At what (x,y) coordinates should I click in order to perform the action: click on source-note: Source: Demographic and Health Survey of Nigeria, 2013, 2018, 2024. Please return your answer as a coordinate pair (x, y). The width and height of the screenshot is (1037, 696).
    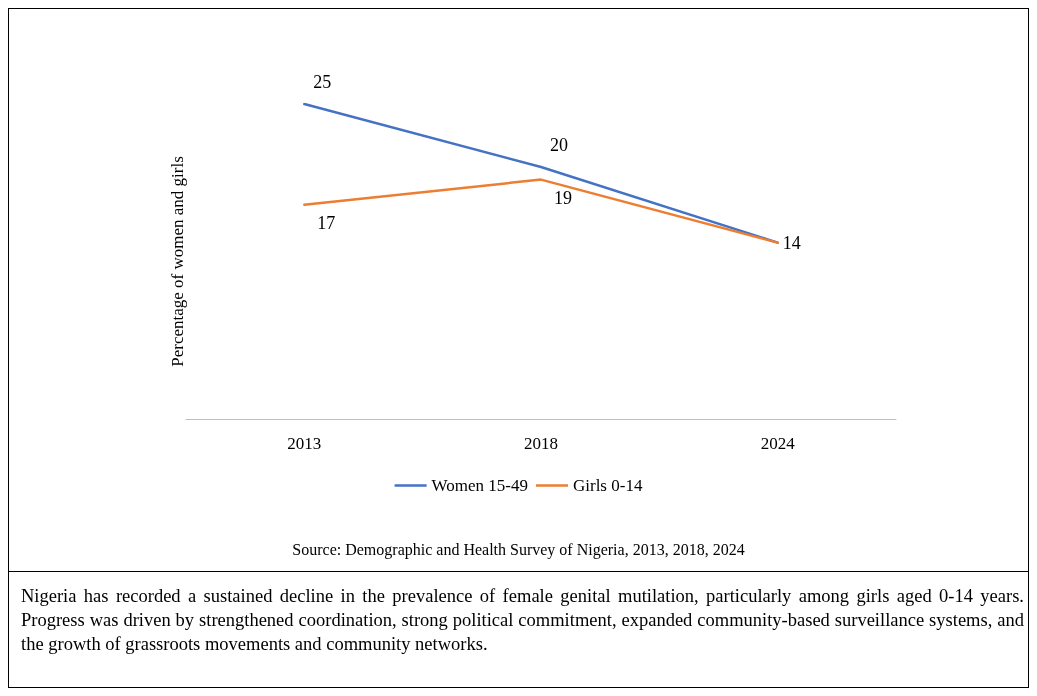
    Looking at the image, I should click on (518, 550).